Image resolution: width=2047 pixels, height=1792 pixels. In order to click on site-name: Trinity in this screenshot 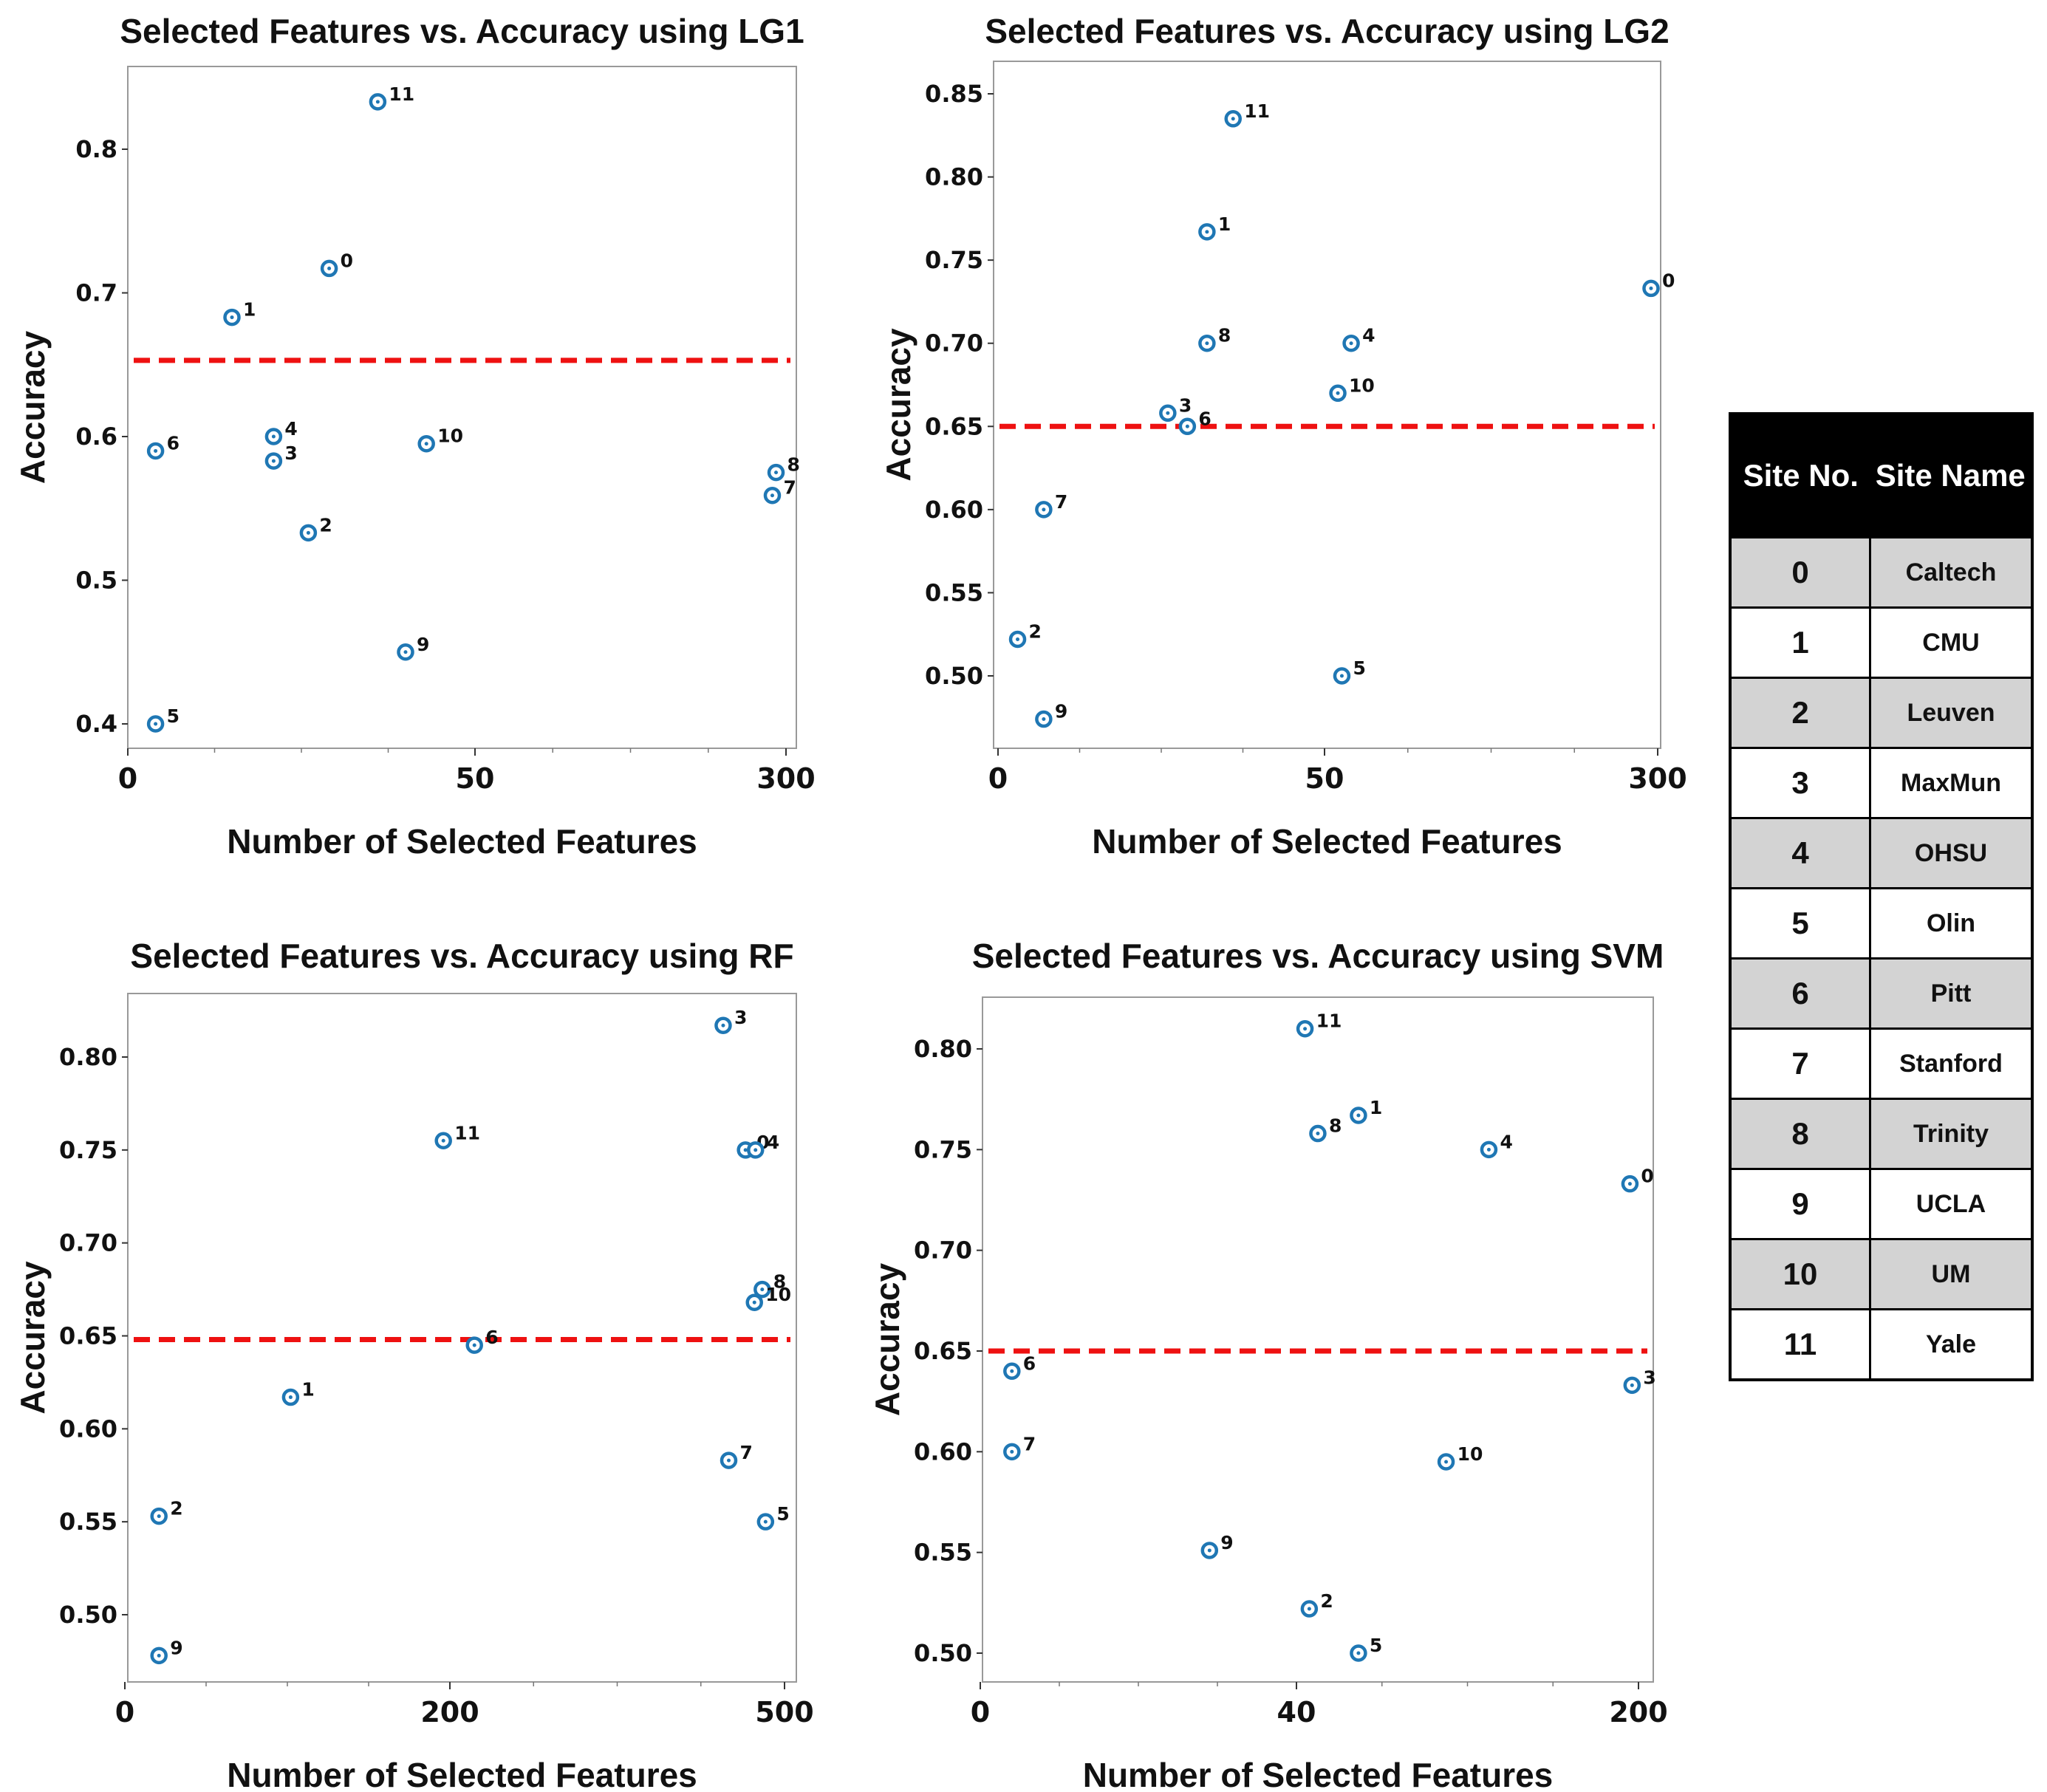, I will do `click(1951, 1134)`.